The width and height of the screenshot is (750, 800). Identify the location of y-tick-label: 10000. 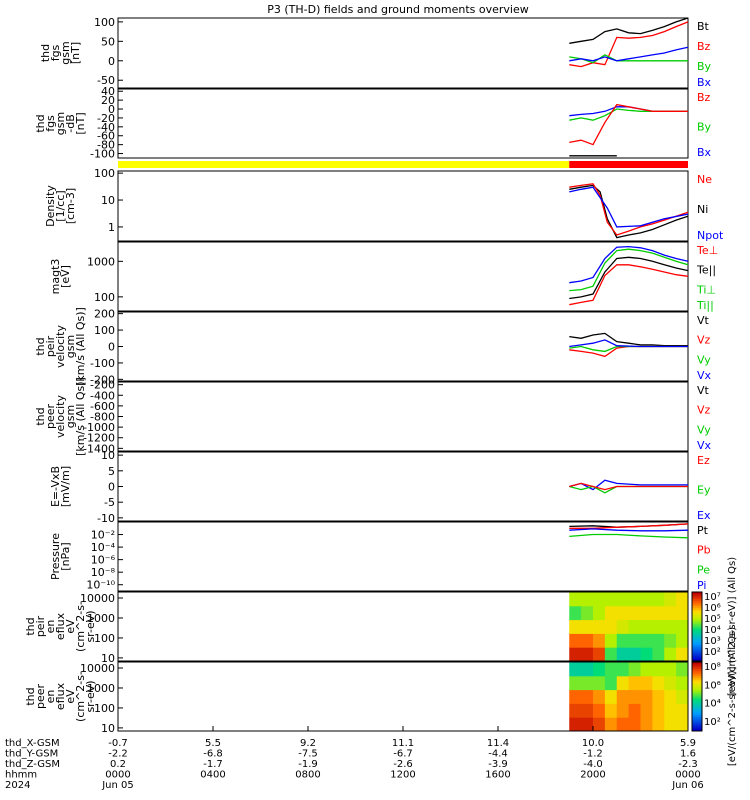
(97, 668).